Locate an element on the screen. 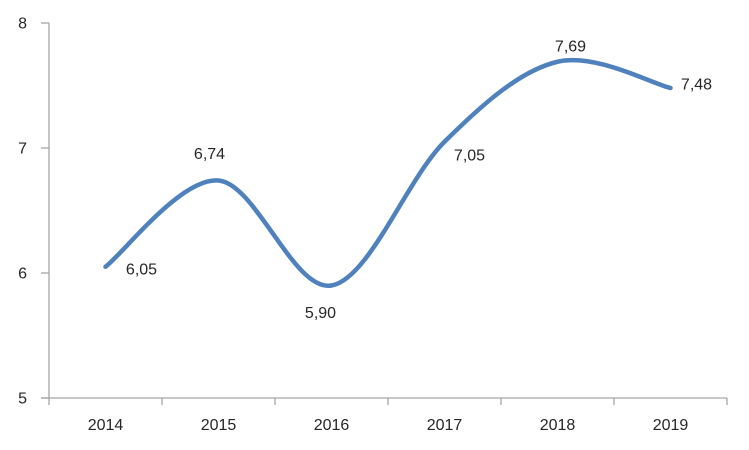  data-point-label: 6,05 is located at coordinates (141, 269).